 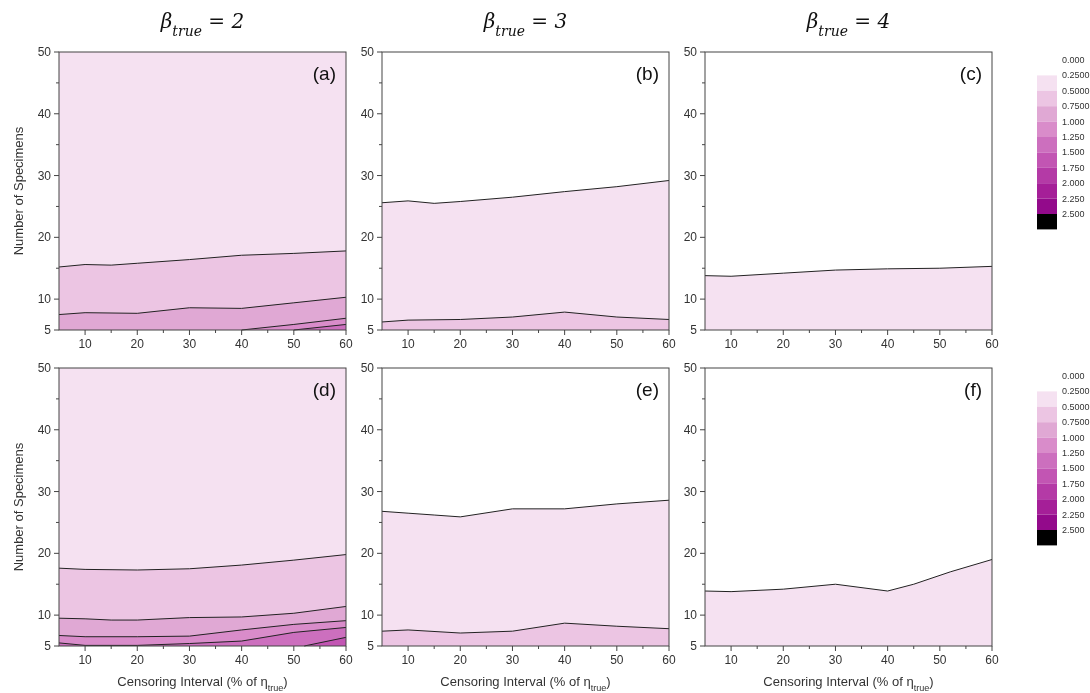 I want to click on annotation: (b), so click(x=647, y=73).